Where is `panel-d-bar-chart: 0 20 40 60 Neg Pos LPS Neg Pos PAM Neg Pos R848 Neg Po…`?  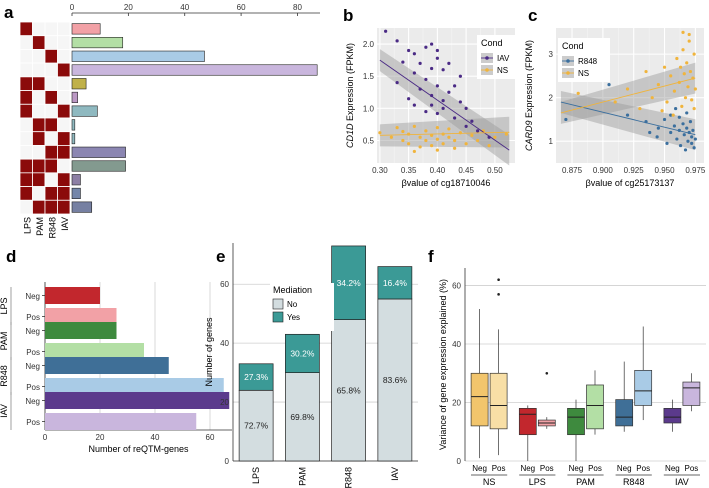
panel-d-bar-chart: 0 20 40 60 Neg Pos LPS Neg Pos PAM Neg Pos R848 Neg Po… is located at coordinates (116, 368).